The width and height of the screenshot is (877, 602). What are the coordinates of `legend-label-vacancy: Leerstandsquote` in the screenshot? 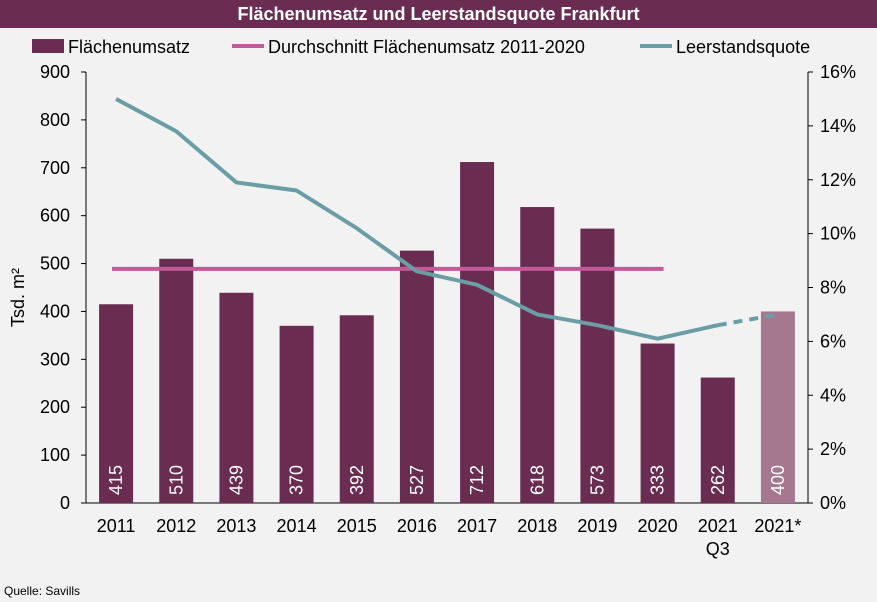 It's located at (743, 47).